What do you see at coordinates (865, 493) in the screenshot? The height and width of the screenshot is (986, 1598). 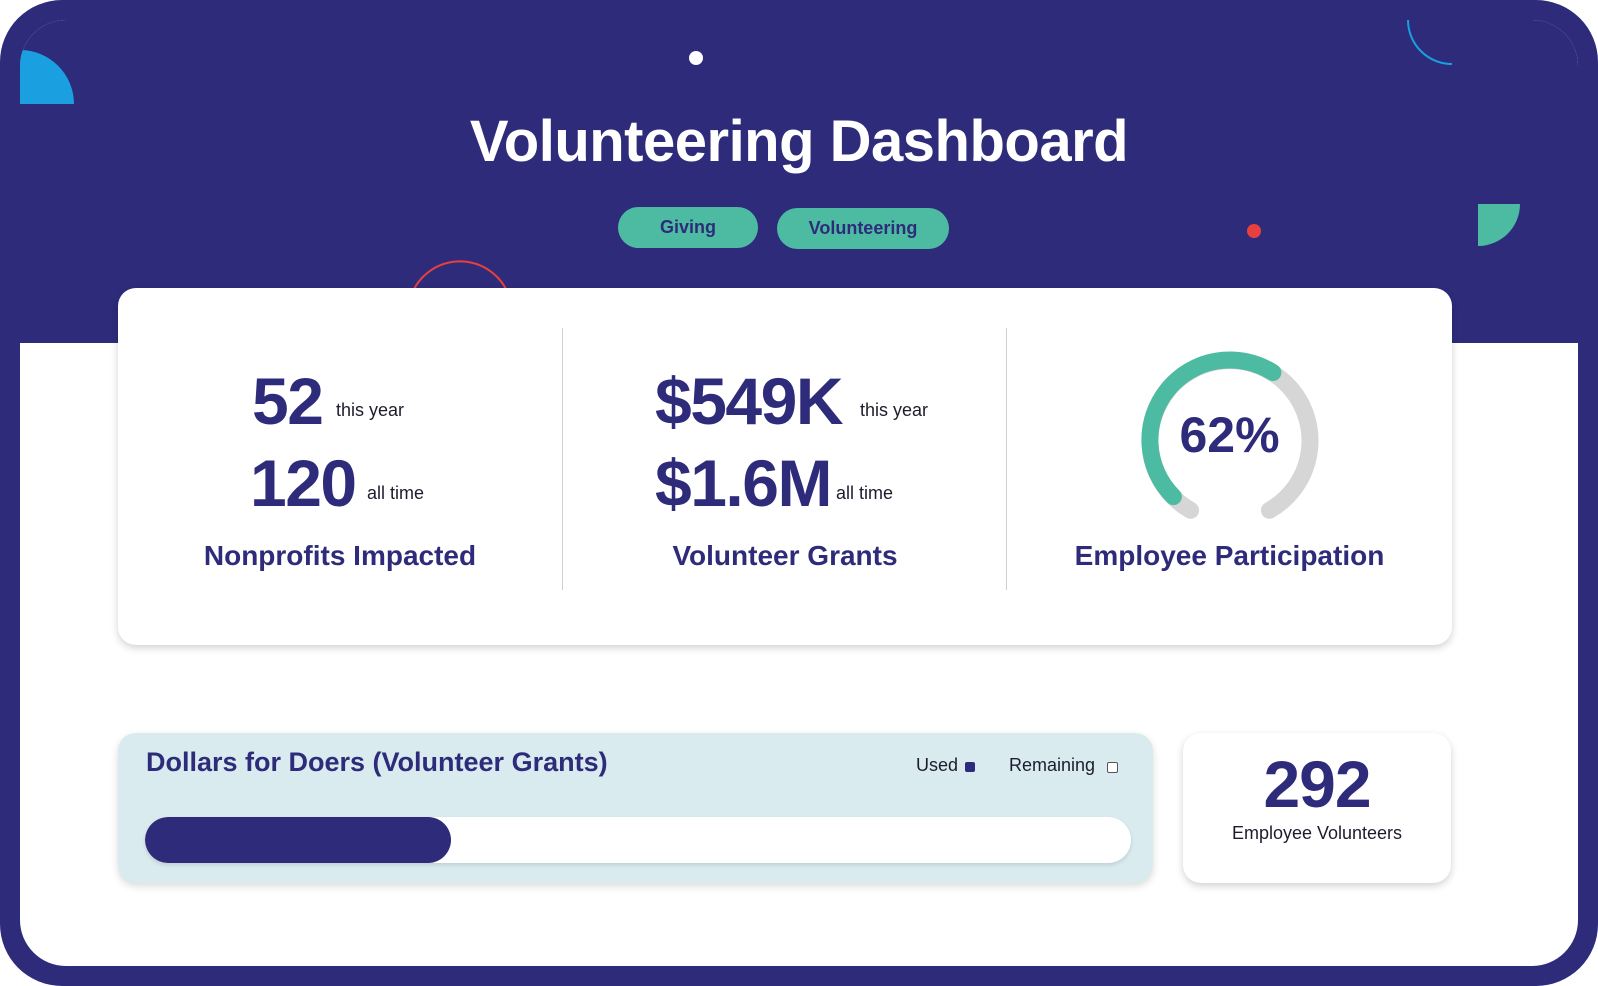 I see `grants-all-time-label: all time` at bounding box center [865, 493].